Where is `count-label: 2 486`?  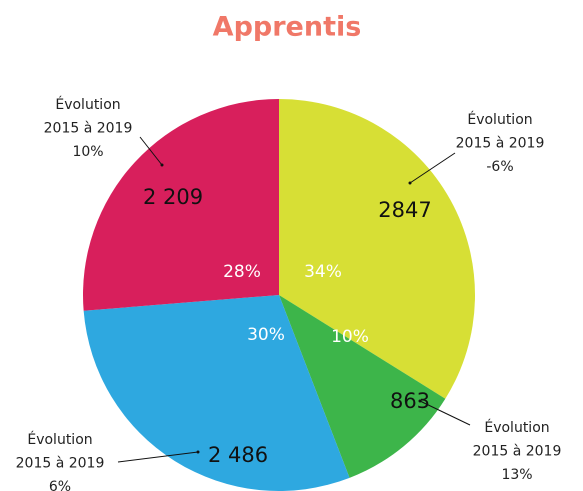 count-label: 2 486 is located at coordinates (238, 455).